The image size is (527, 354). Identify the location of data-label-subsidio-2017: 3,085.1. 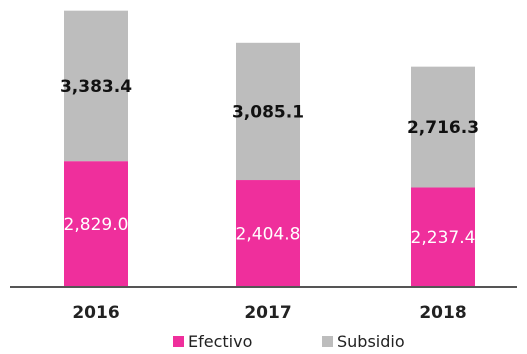
(268, 112).